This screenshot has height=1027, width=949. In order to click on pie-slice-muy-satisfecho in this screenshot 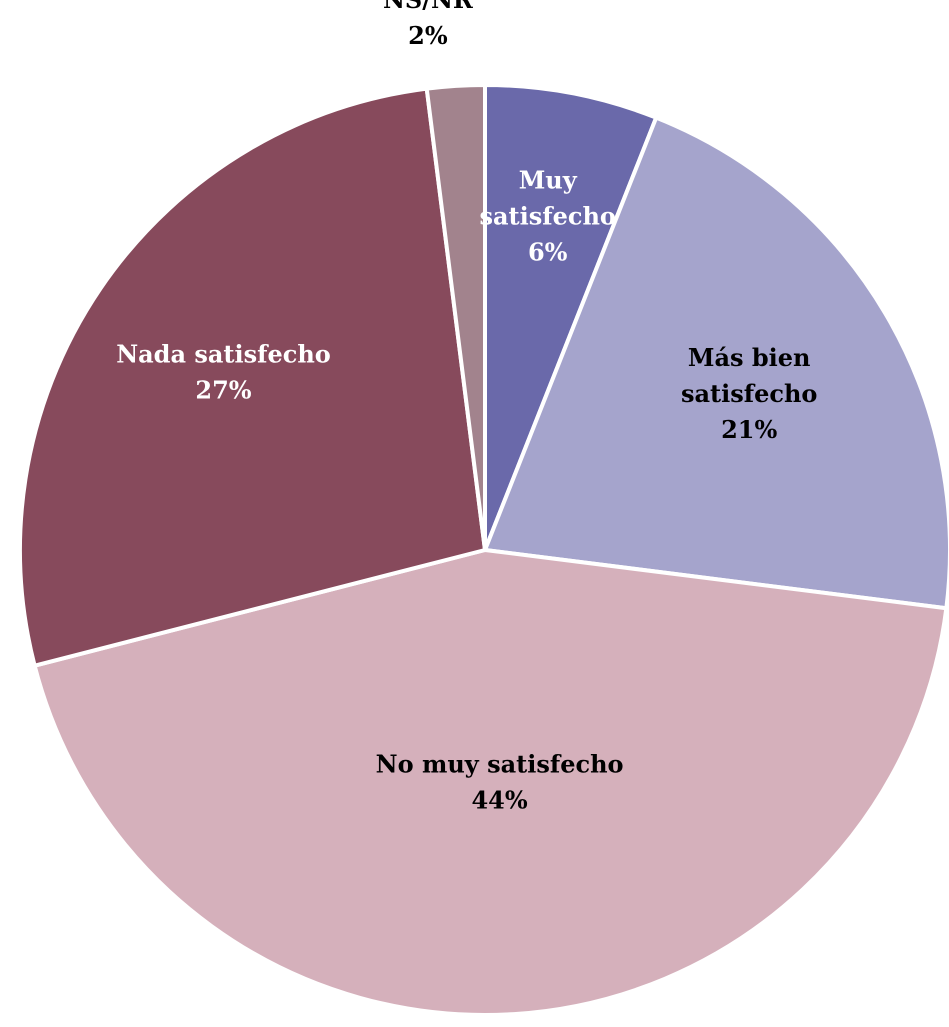, I will do `click(571, 317)`.